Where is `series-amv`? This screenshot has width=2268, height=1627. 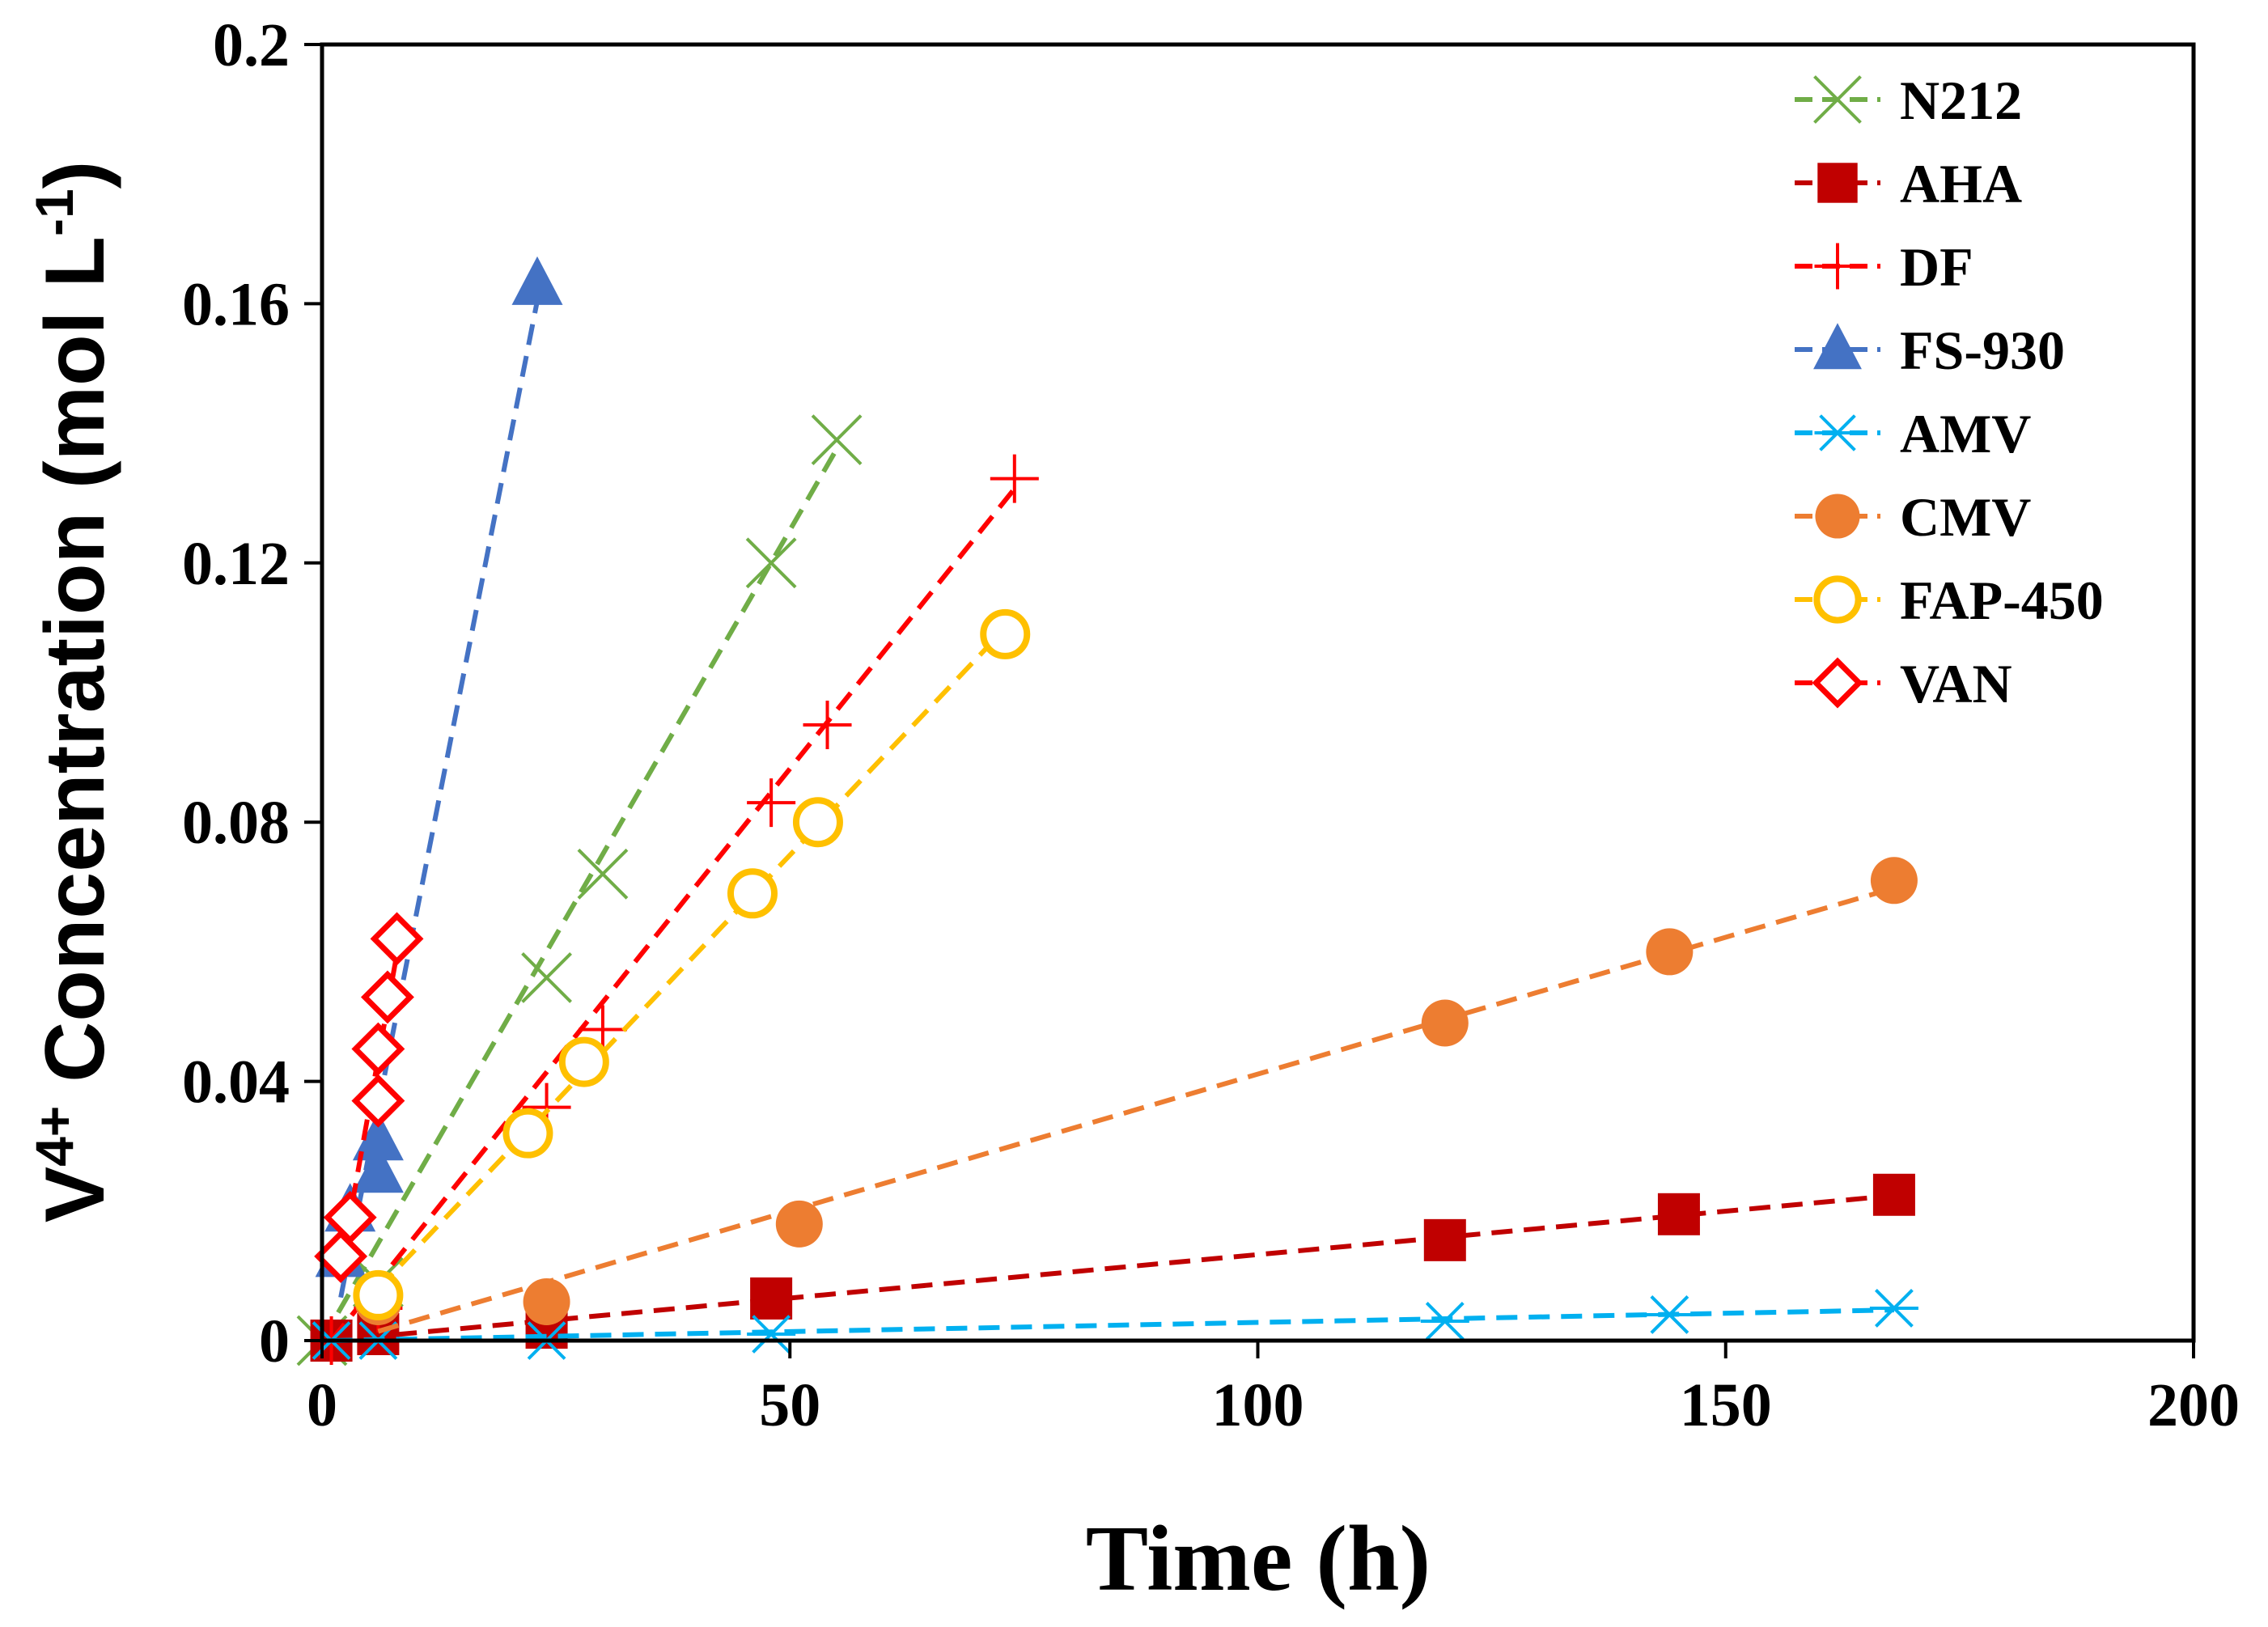
series-amv is located at coordinates (1112, 1324).